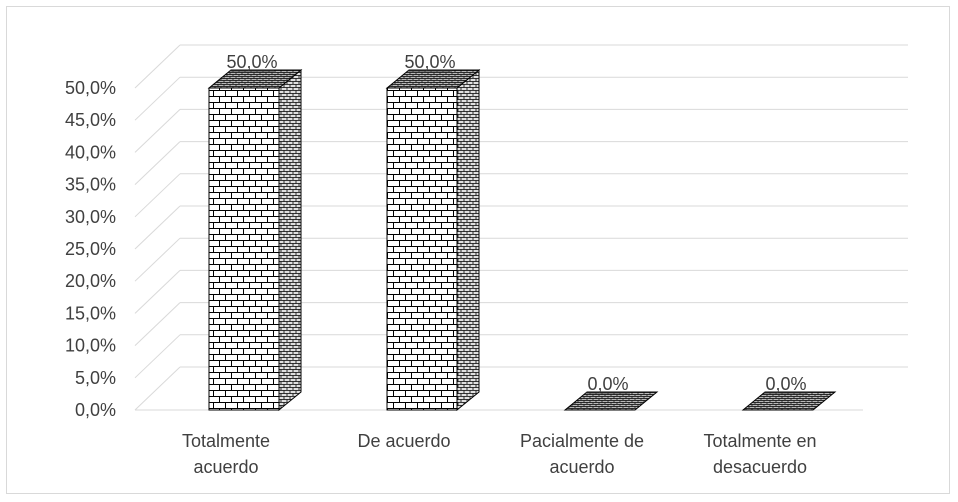  What do you see at coordinates (403, 441) in the screenshot?
I see `category-label: De acuerdo` at bounding box center [403, 441].